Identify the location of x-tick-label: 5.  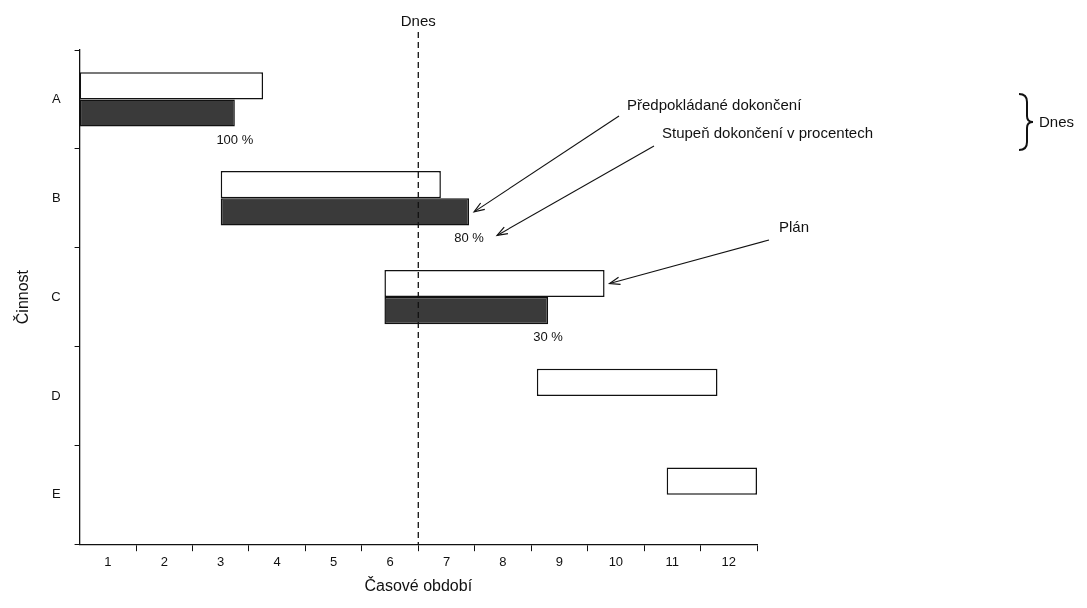
(334, 561).